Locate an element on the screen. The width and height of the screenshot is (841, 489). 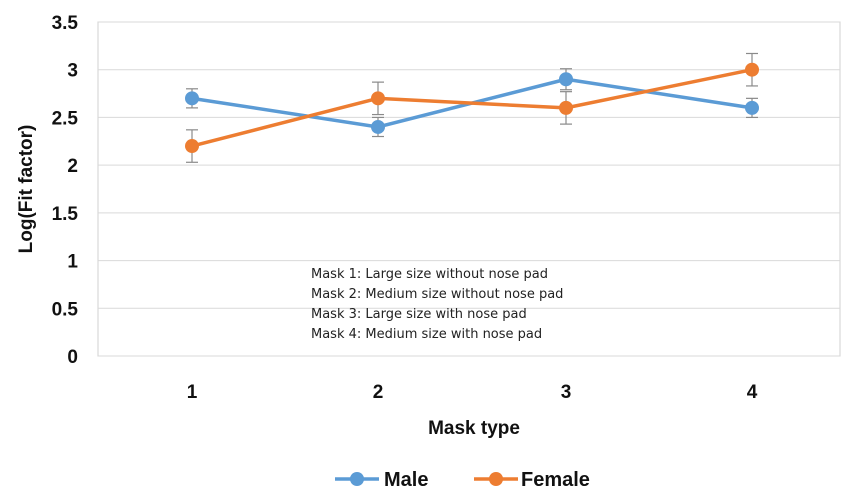
x-axis-ticks: 1 2 3 4 is located at coordinates (472, 392).